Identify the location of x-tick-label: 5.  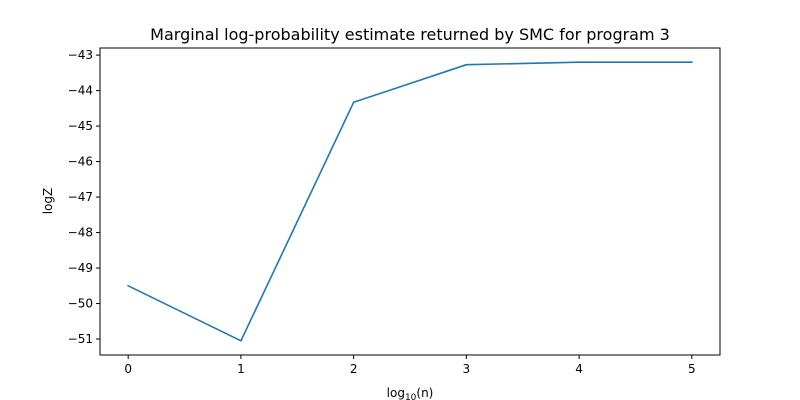
(692, 369).